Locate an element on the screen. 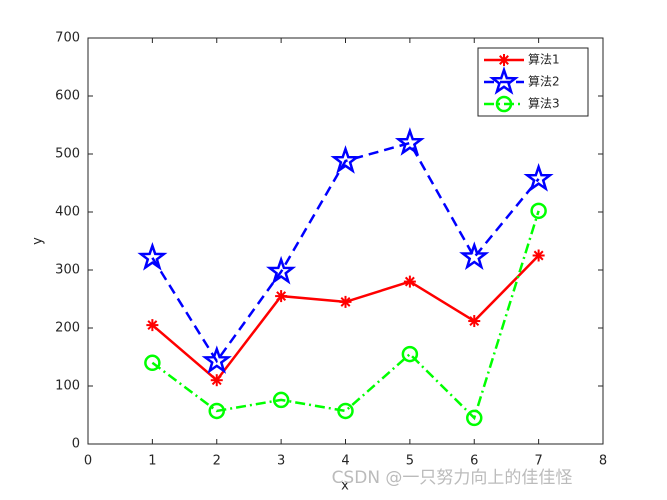  x-axis-label: x is located at coordinates (345, 486).